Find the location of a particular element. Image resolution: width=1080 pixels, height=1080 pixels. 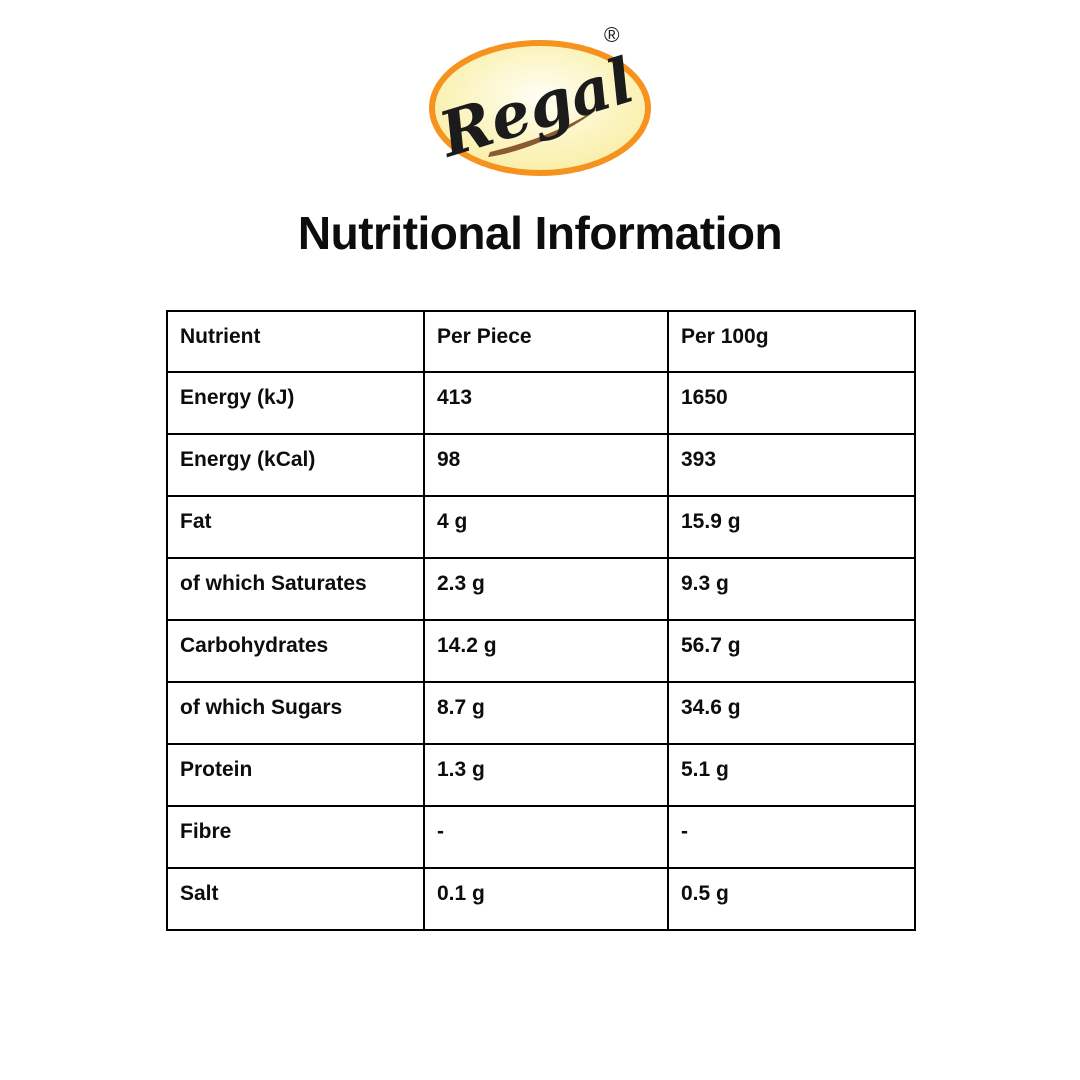

nutrient-name-cell: Protein is located at coordinates (295, 775).